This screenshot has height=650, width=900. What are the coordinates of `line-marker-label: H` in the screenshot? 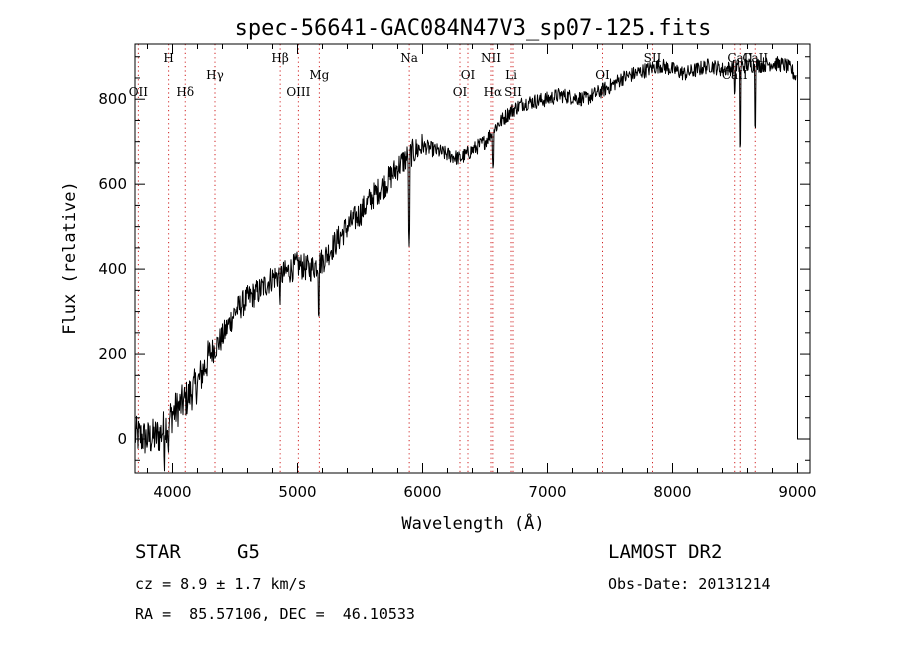 It's located at (168, 58).